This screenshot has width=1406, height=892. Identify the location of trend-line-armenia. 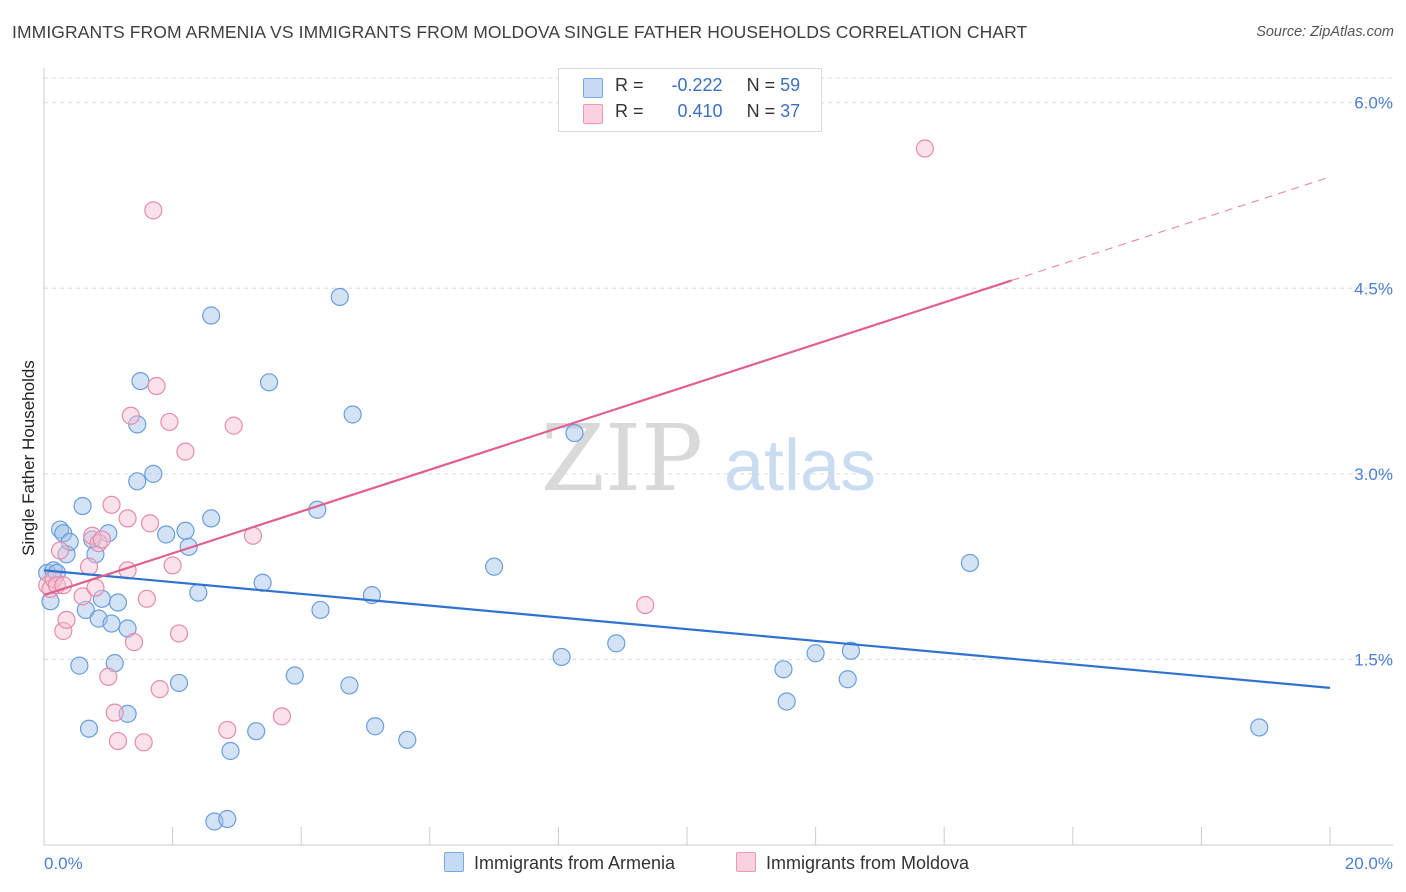
(687, 629).